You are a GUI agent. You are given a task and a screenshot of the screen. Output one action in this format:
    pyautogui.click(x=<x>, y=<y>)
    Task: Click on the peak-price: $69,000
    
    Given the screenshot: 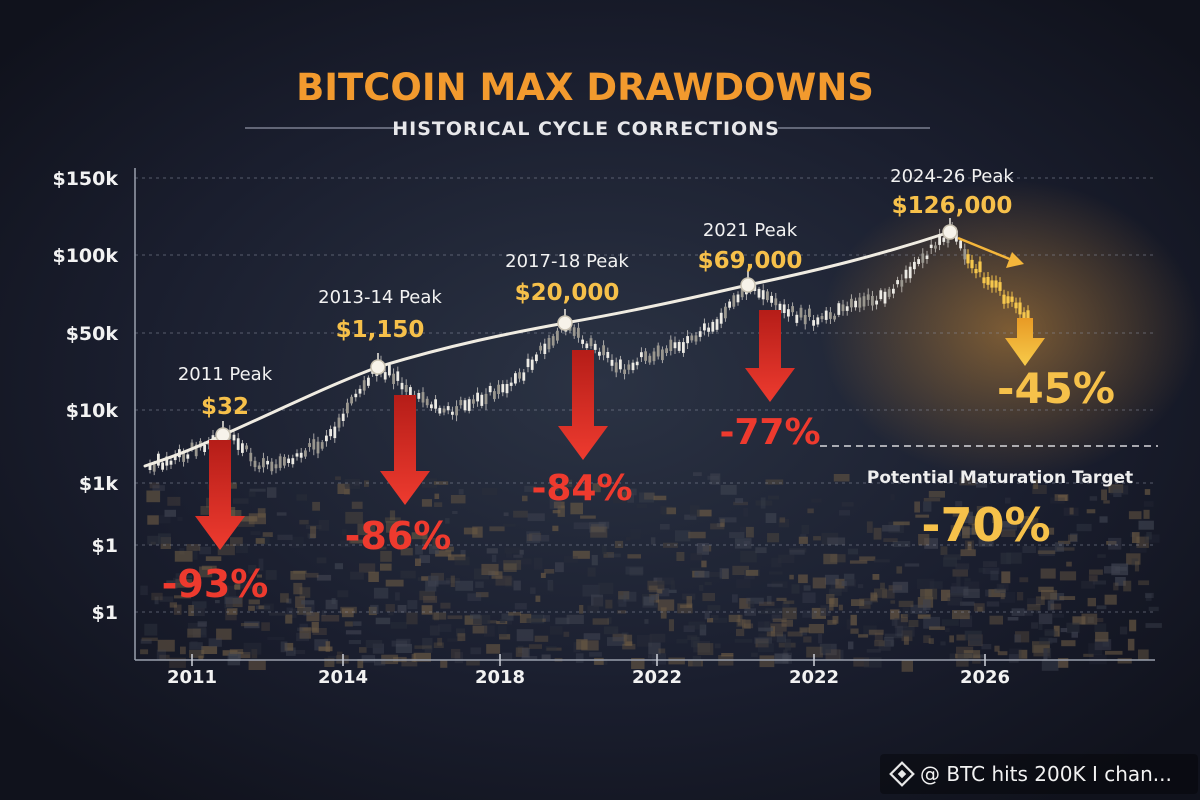 What is the action you would take?
    pyautogui.click(x=750, y=261)
    